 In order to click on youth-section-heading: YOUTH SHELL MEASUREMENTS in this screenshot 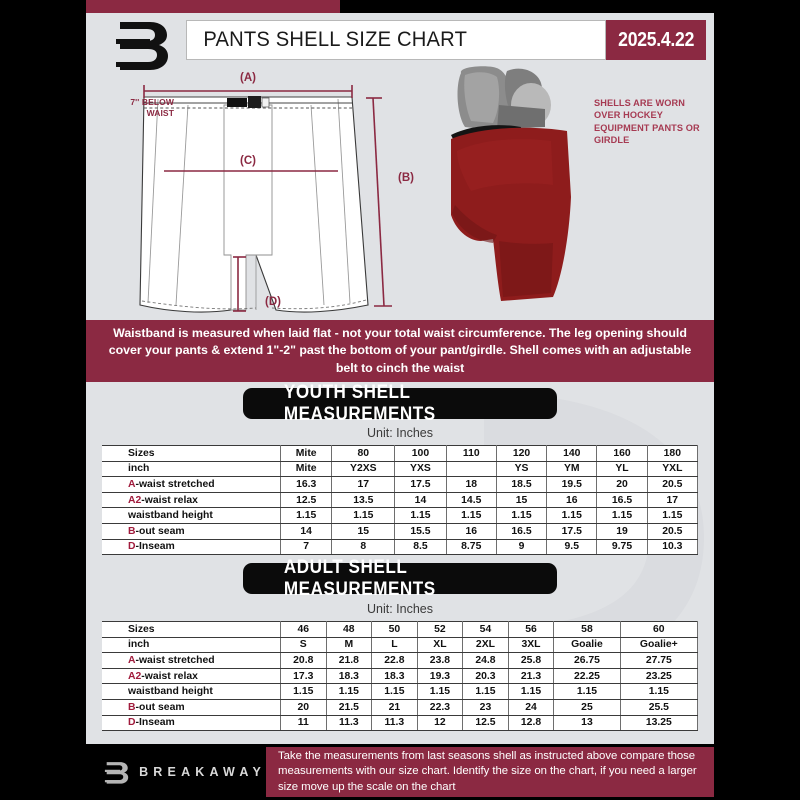, I will do `click(400, 403)`.